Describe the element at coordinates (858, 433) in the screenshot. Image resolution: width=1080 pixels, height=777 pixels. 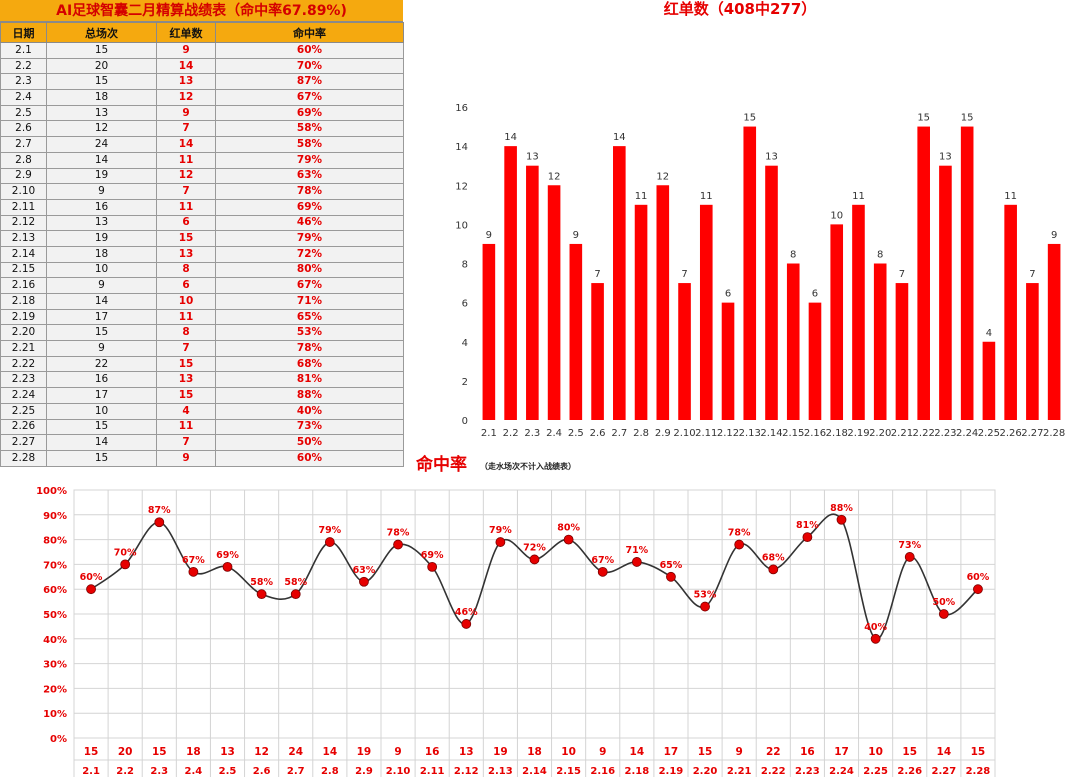
I see `bar-x-tick-label: 2.19` at that location.